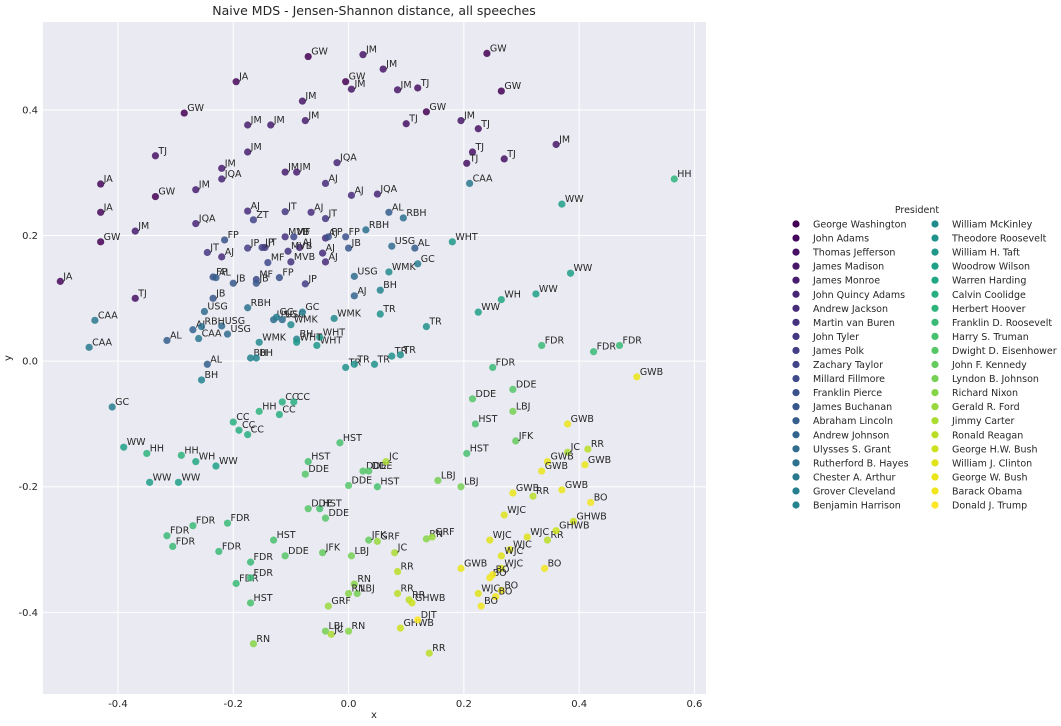 This screenshot has width=1061, height=726. What do you see at coordinates (340, 601) in the screenshot?
I see `data-point-label: GRF` at bounding box center [340, 601].